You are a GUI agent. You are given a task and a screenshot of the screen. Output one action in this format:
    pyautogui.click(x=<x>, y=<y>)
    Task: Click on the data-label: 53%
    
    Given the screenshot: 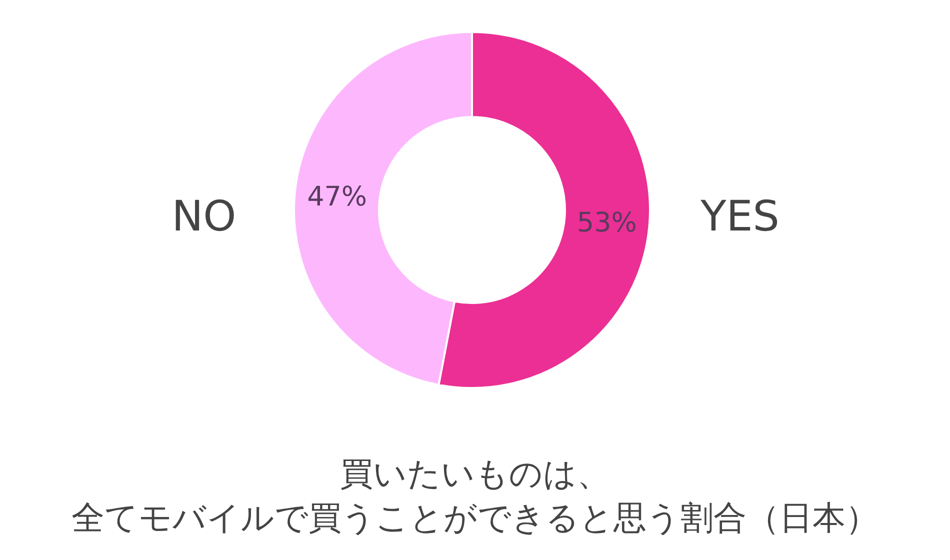 What is the action you would take?
    pyautogui.click(x=606, y=222)
    